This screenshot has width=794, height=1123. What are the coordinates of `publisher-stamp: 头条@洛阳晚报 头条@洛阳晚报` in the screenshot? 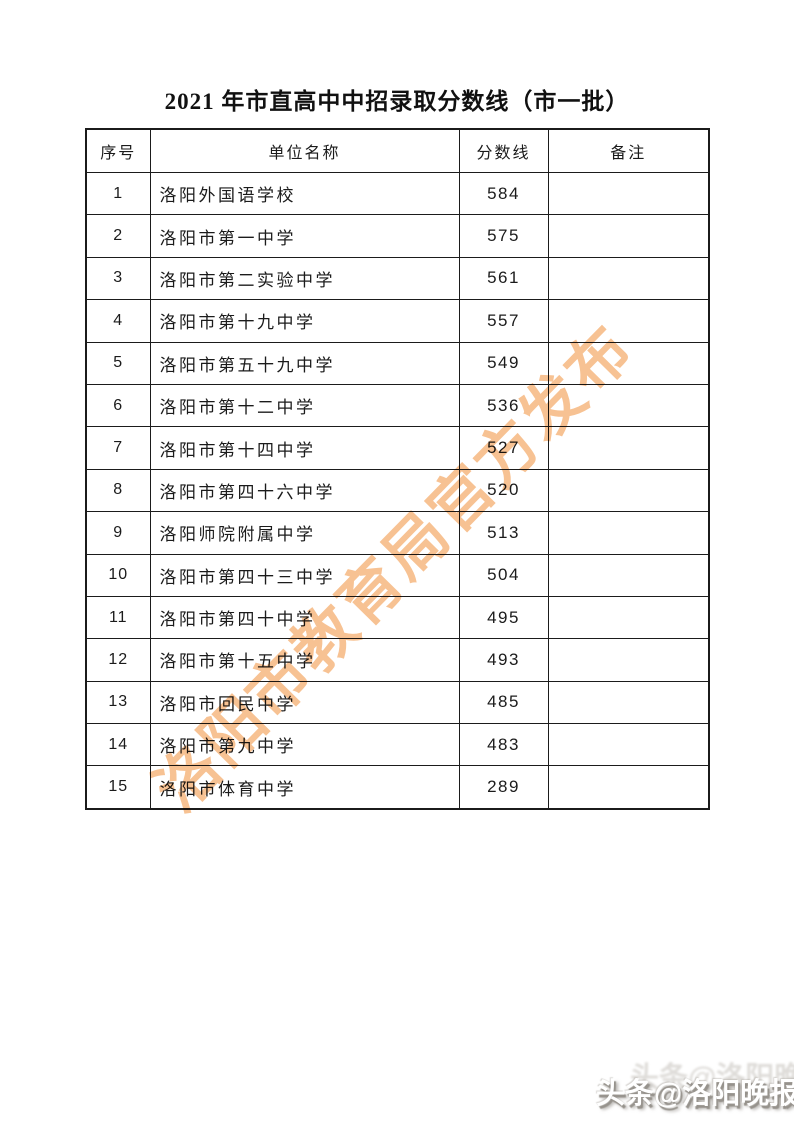 It's located at (695, 1087).